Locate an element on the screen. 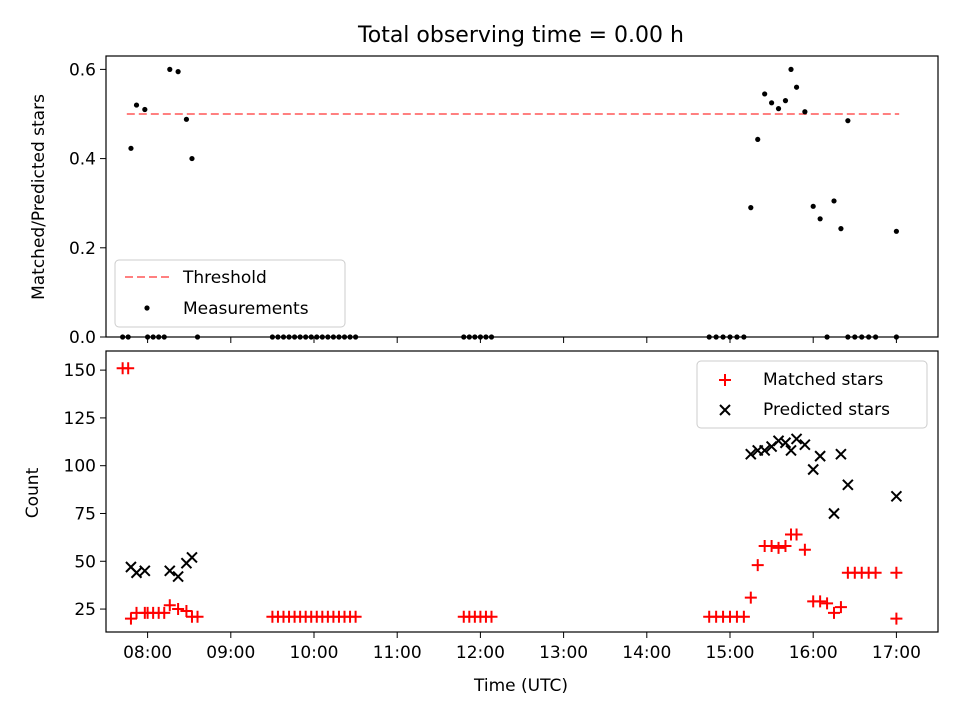  count-y-tick-label: 75 is located at coordinates (85, 514).